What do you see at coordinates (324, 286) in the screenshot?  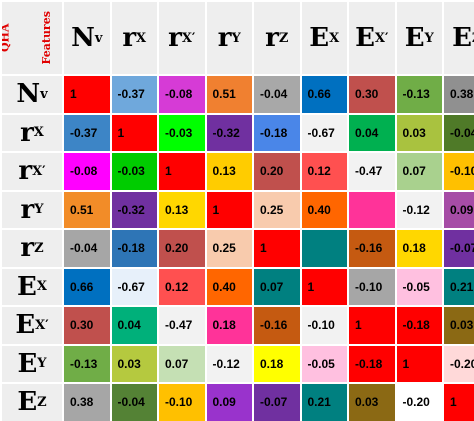 I see `heatmap-cell-5-5: 1` at bounding box center [324, 286].